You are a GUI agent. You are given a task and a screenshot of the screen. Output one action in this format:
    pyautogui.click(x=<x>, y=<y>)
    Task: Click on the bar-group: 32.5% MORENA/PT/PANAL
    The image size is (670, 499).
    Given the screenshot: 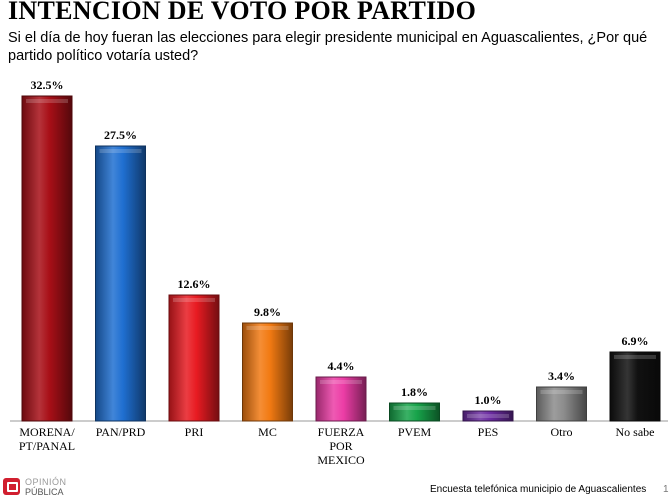 What is the action you would take?
    pyautogui.click(x=47, y=265)
    